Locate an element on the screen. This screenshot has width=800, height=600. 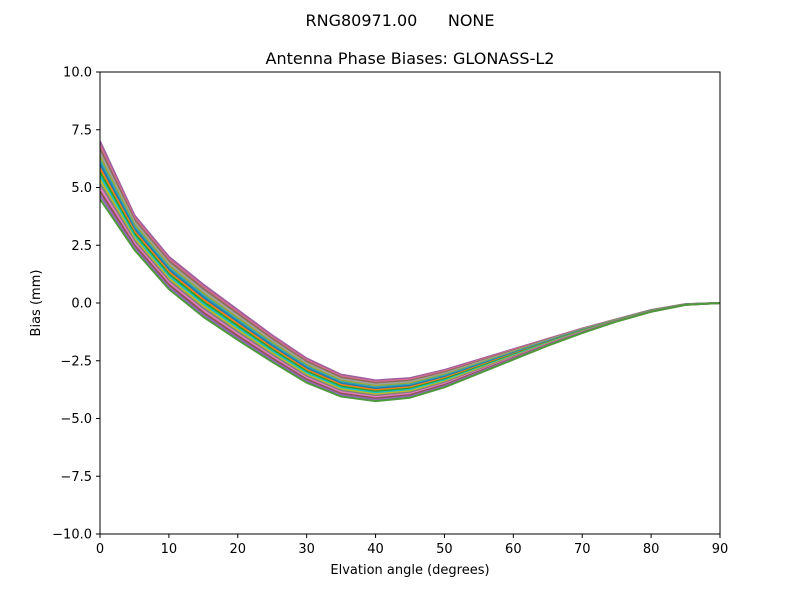
x-tick-label: 50 is located at coordinates (444, 549).